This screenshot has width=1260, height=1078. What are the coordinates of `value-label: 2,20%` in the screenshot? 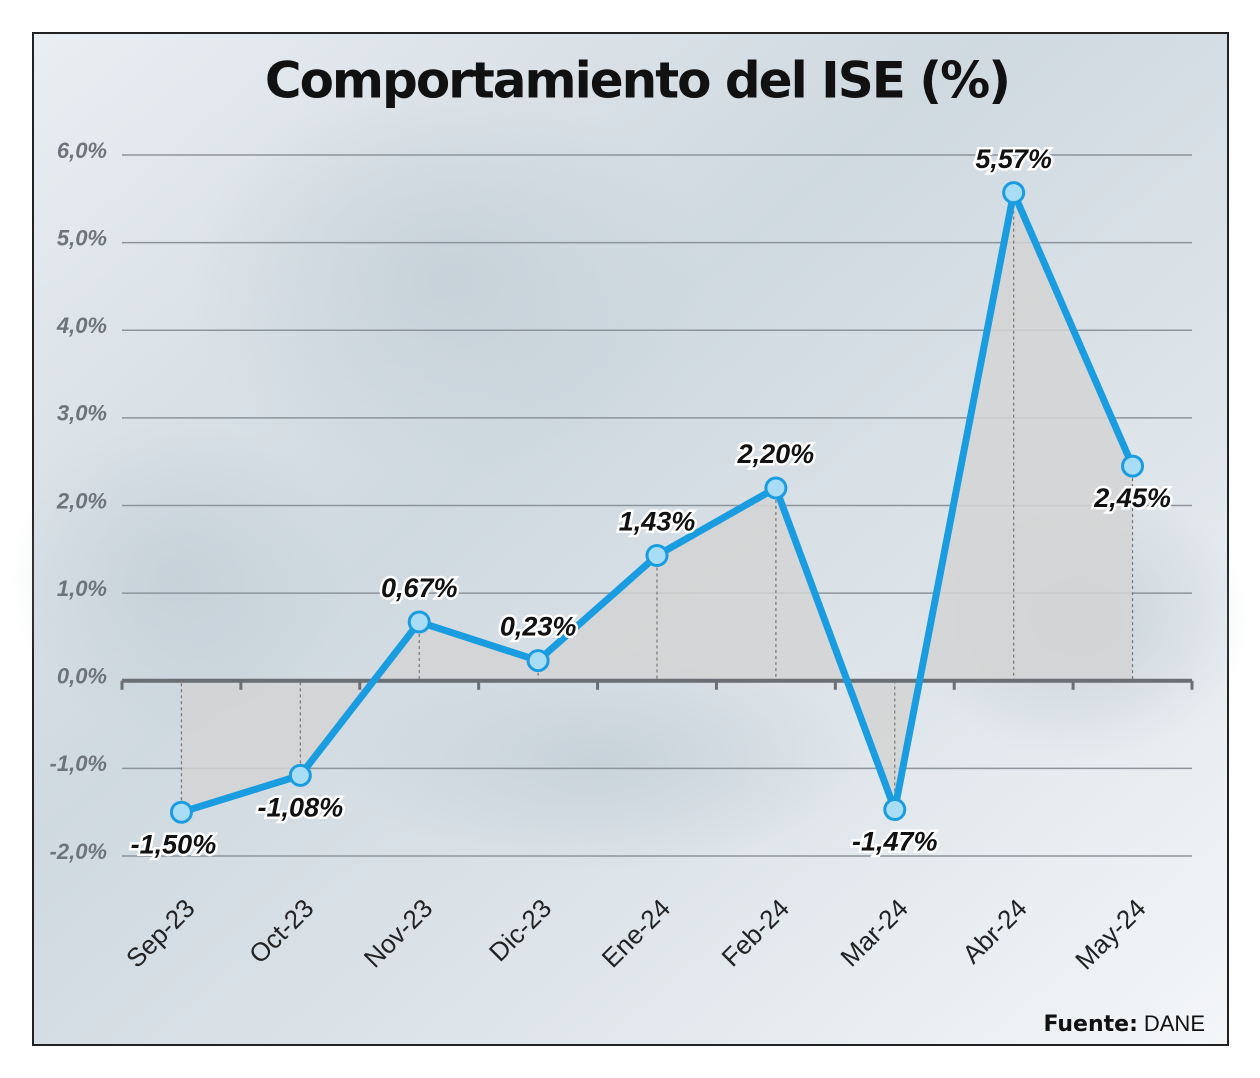 It's located at (776, 454).